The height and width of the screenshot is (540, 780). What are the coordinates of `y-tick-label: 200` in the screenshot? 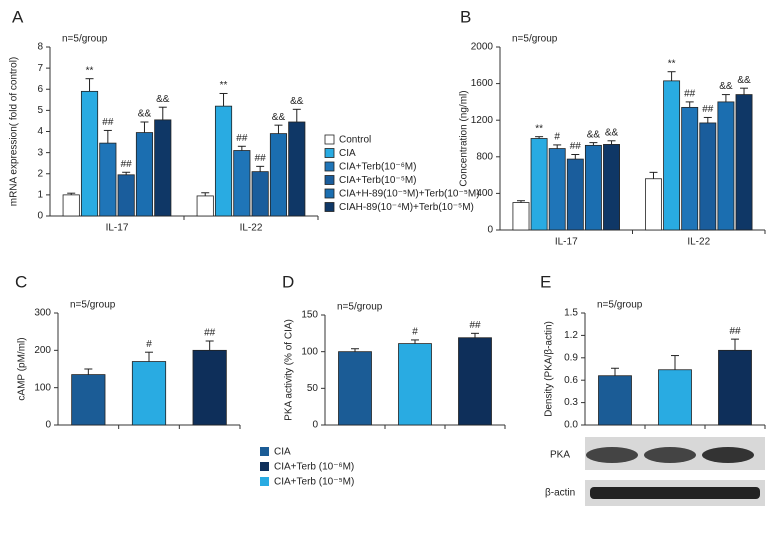 It's located at (42, 350).